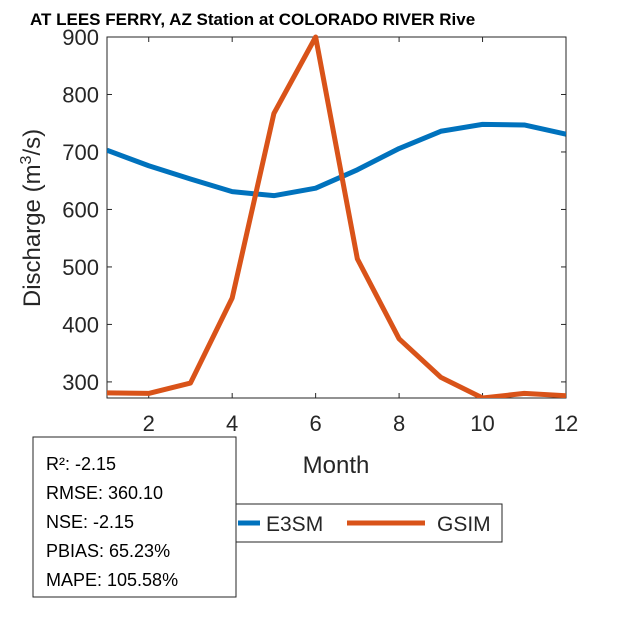 This screenshot has height=625, width=625. What do you see at coordinates (90, 522) in the screenshot?
I see `stat-nse: NSE: -2.15` at bounding box center [90, 522].